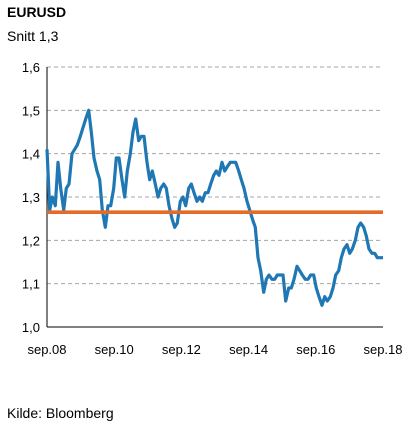 Image resolution: width=414 pixels, height=433 pixels. What do you see at coordinates (33, 36) in the screenshot?
I see `chart-subtitle: Snitt 1,3` at bounding box center [33, 36].